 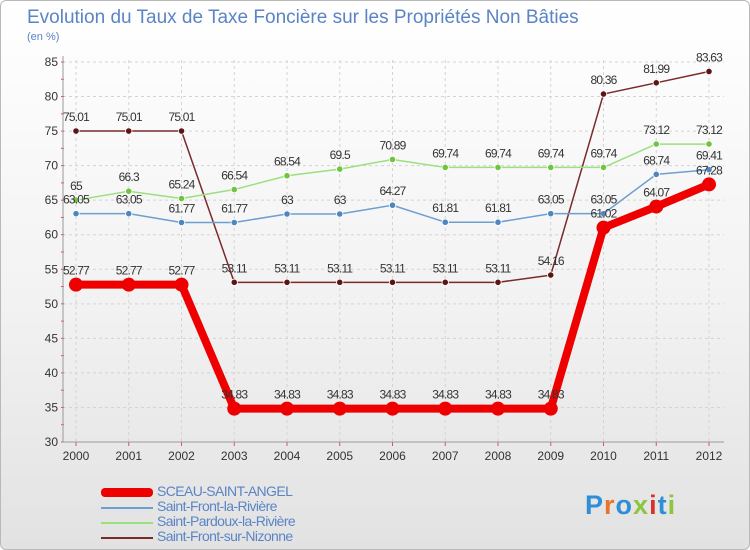 I want to click on data-label: 75.01, so click(x=129, y=117).